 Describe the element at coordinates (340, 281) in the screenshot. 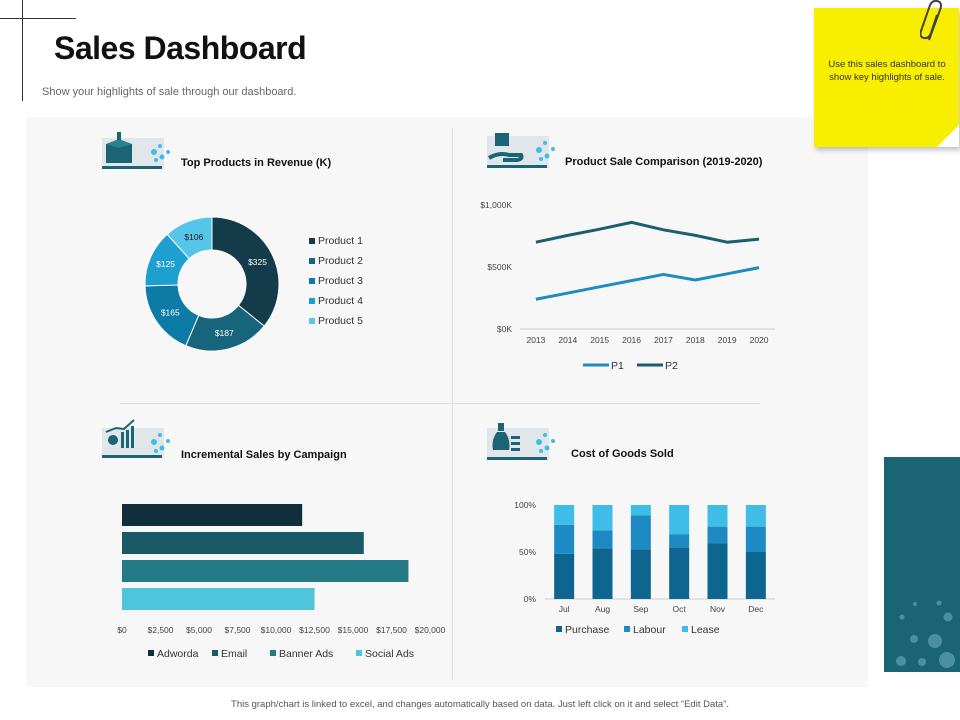

I see `legend-label: Product 3` at that location.